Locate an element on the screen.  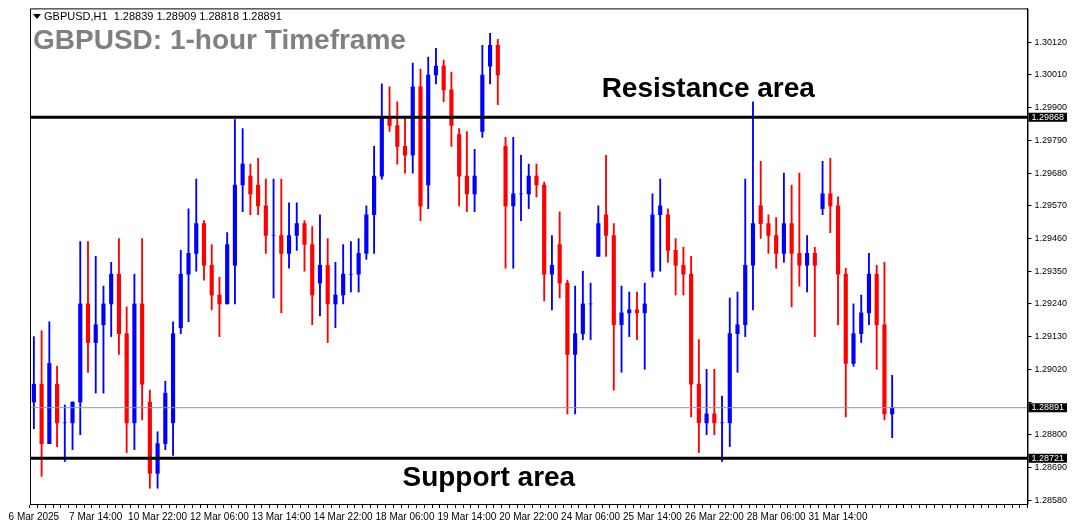
y-tick-label: 1.29680 is located at coordinates (1051, 172).